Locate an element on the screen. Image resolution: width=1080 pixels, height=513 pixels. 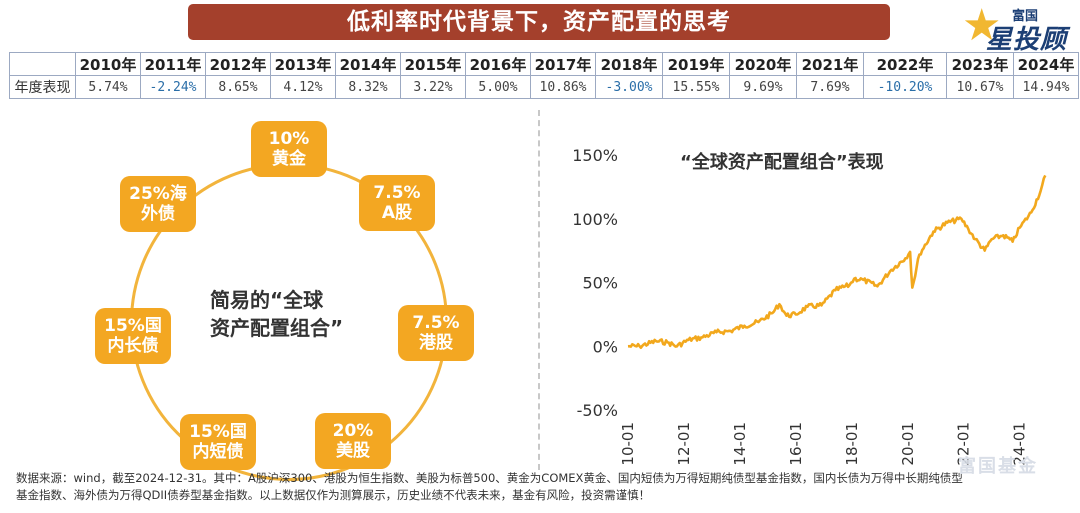
year-header-14: 2024年 is located at coordinates (1046, 64).